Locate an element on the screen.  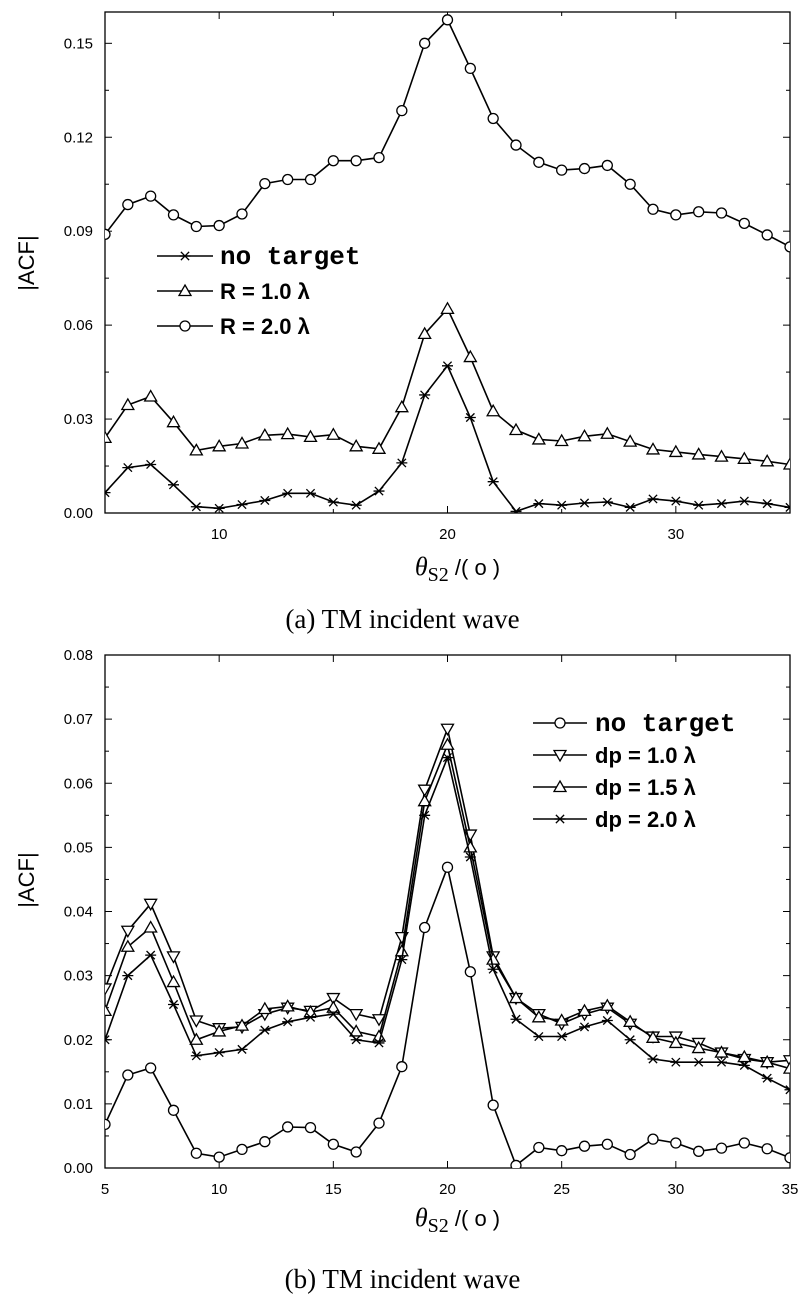
x-tick-label: 25 is located at coordinates (561, 1189).